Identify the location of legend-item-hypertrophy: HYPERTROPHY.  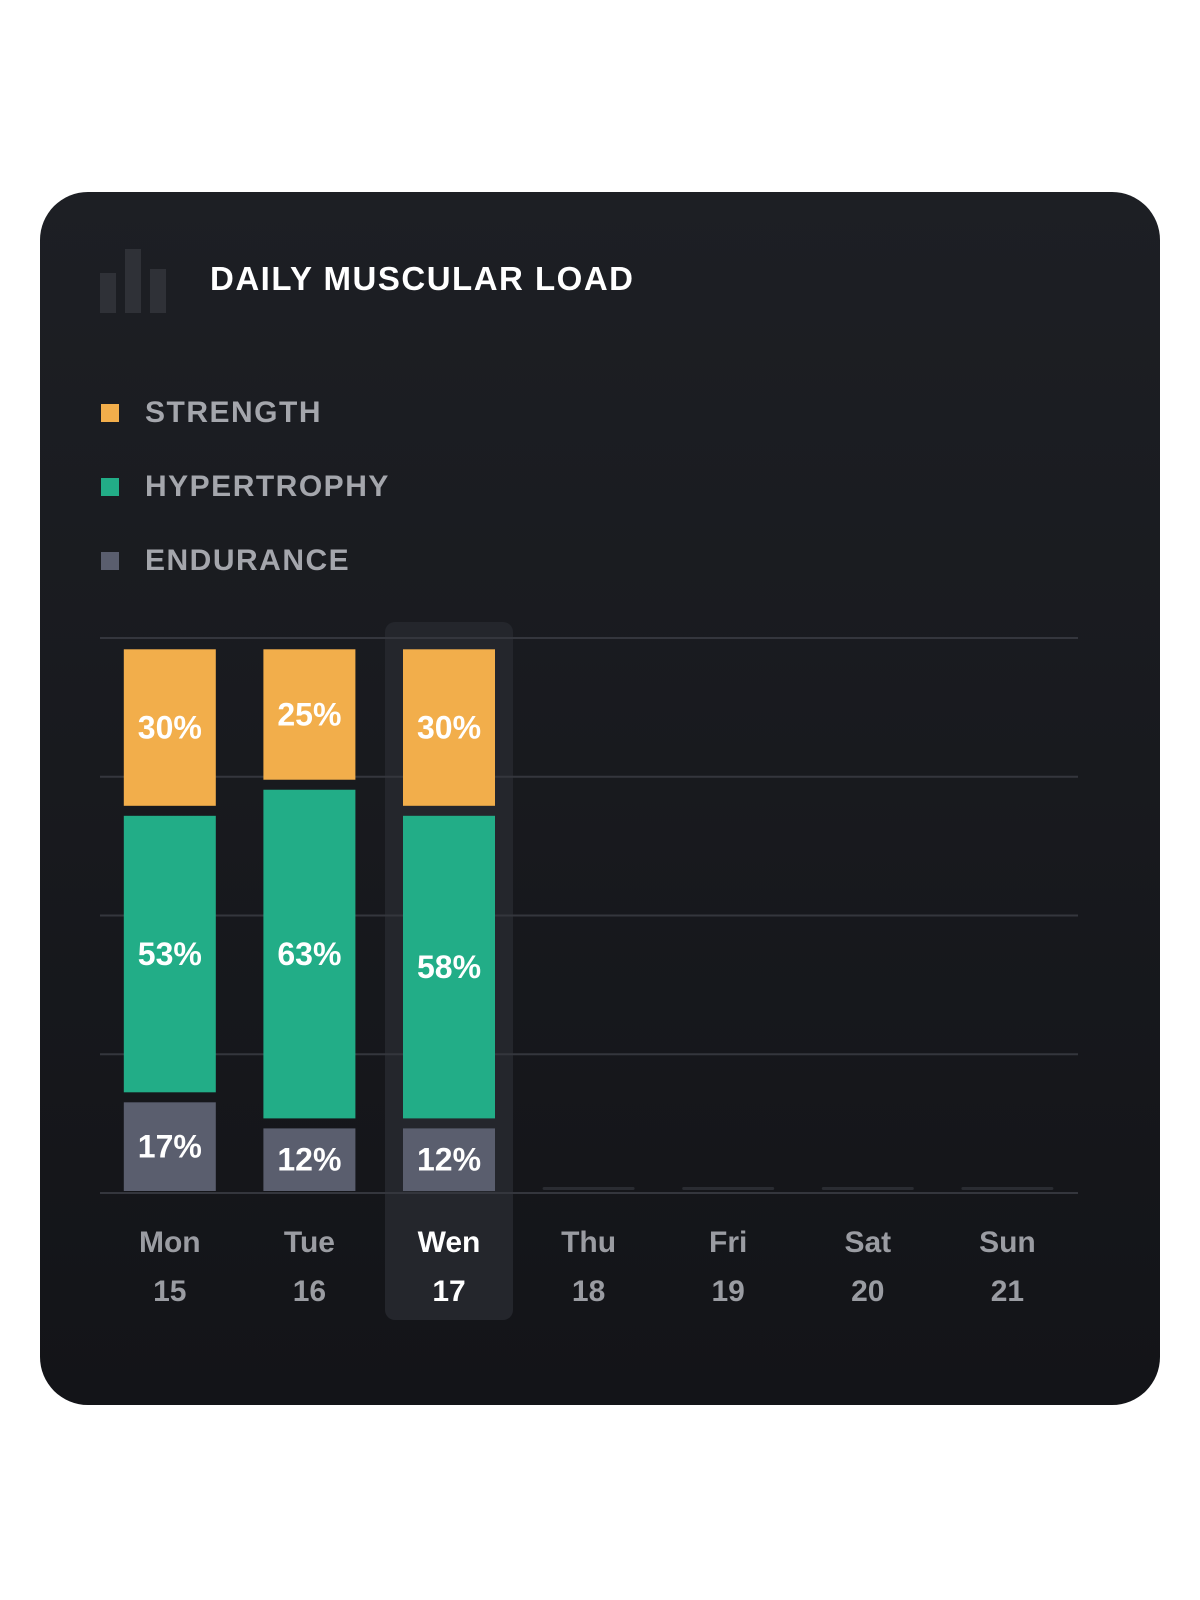
(245, 487).